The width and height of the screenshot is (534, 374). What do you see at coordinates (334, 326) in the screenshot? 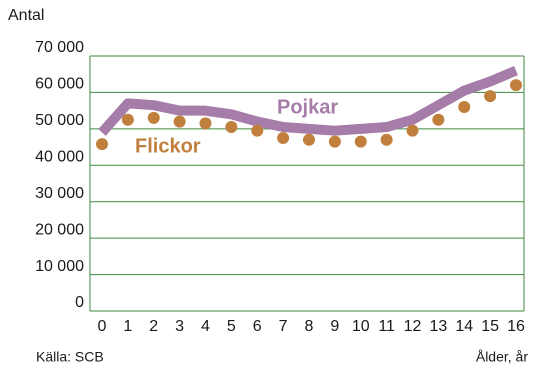
I see `x-tick-label: 9` at bounding box center [334, 326].